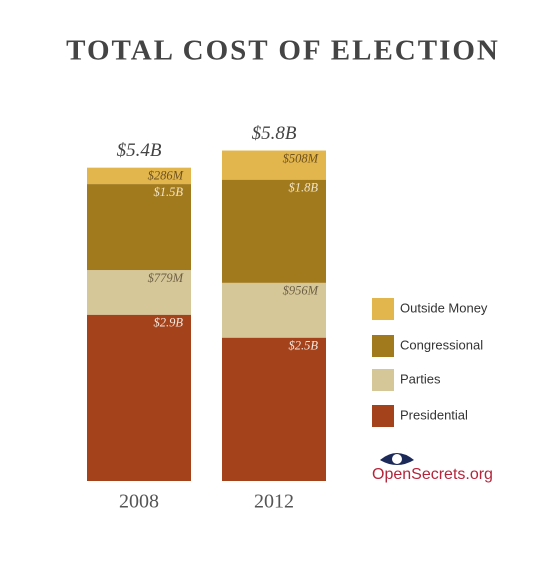 The width and height of the screenshot is (550, 580). I want to click on segment-label: $779M, so click(166, 278).